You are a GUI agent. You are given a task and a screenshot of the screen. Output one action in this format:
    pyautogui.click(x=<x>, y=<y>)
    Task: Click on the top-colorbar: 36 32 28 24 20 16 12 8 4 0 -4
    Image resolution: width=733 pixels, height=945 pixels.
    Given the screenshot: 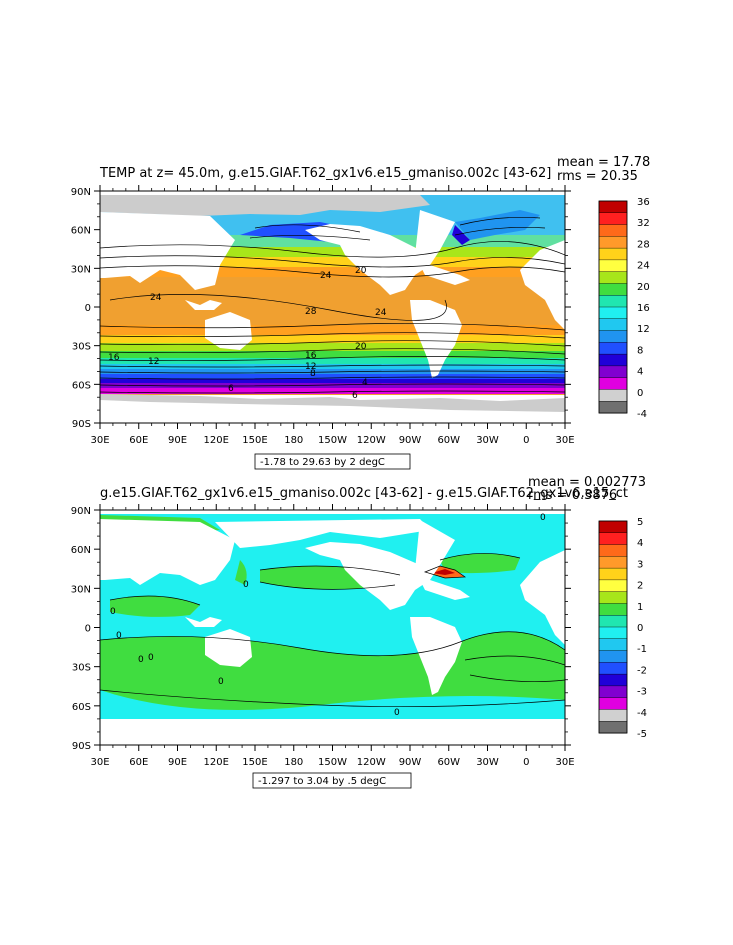 What is the action you would take?
    pyautogui.click(x=624, y=308)
    